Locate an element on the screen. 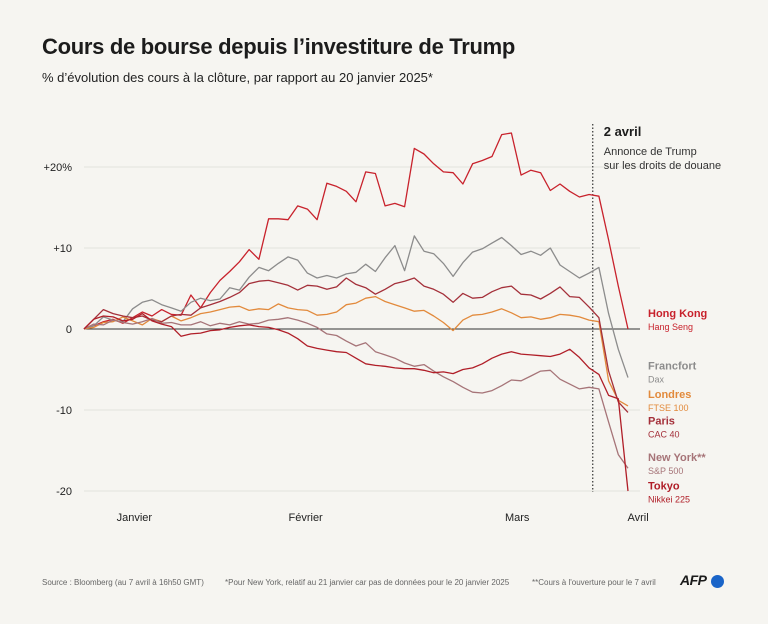 The height and width of the screenshot is (624, 768). series-sublabel-paris: CAC 40 is located at coordinates (664, 435).